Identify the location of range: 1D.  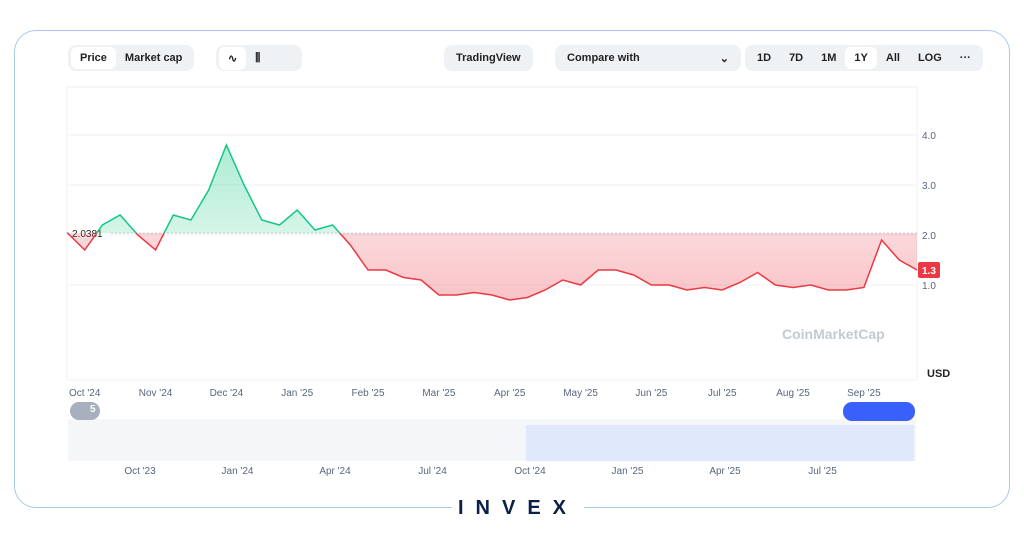
(764, 58).